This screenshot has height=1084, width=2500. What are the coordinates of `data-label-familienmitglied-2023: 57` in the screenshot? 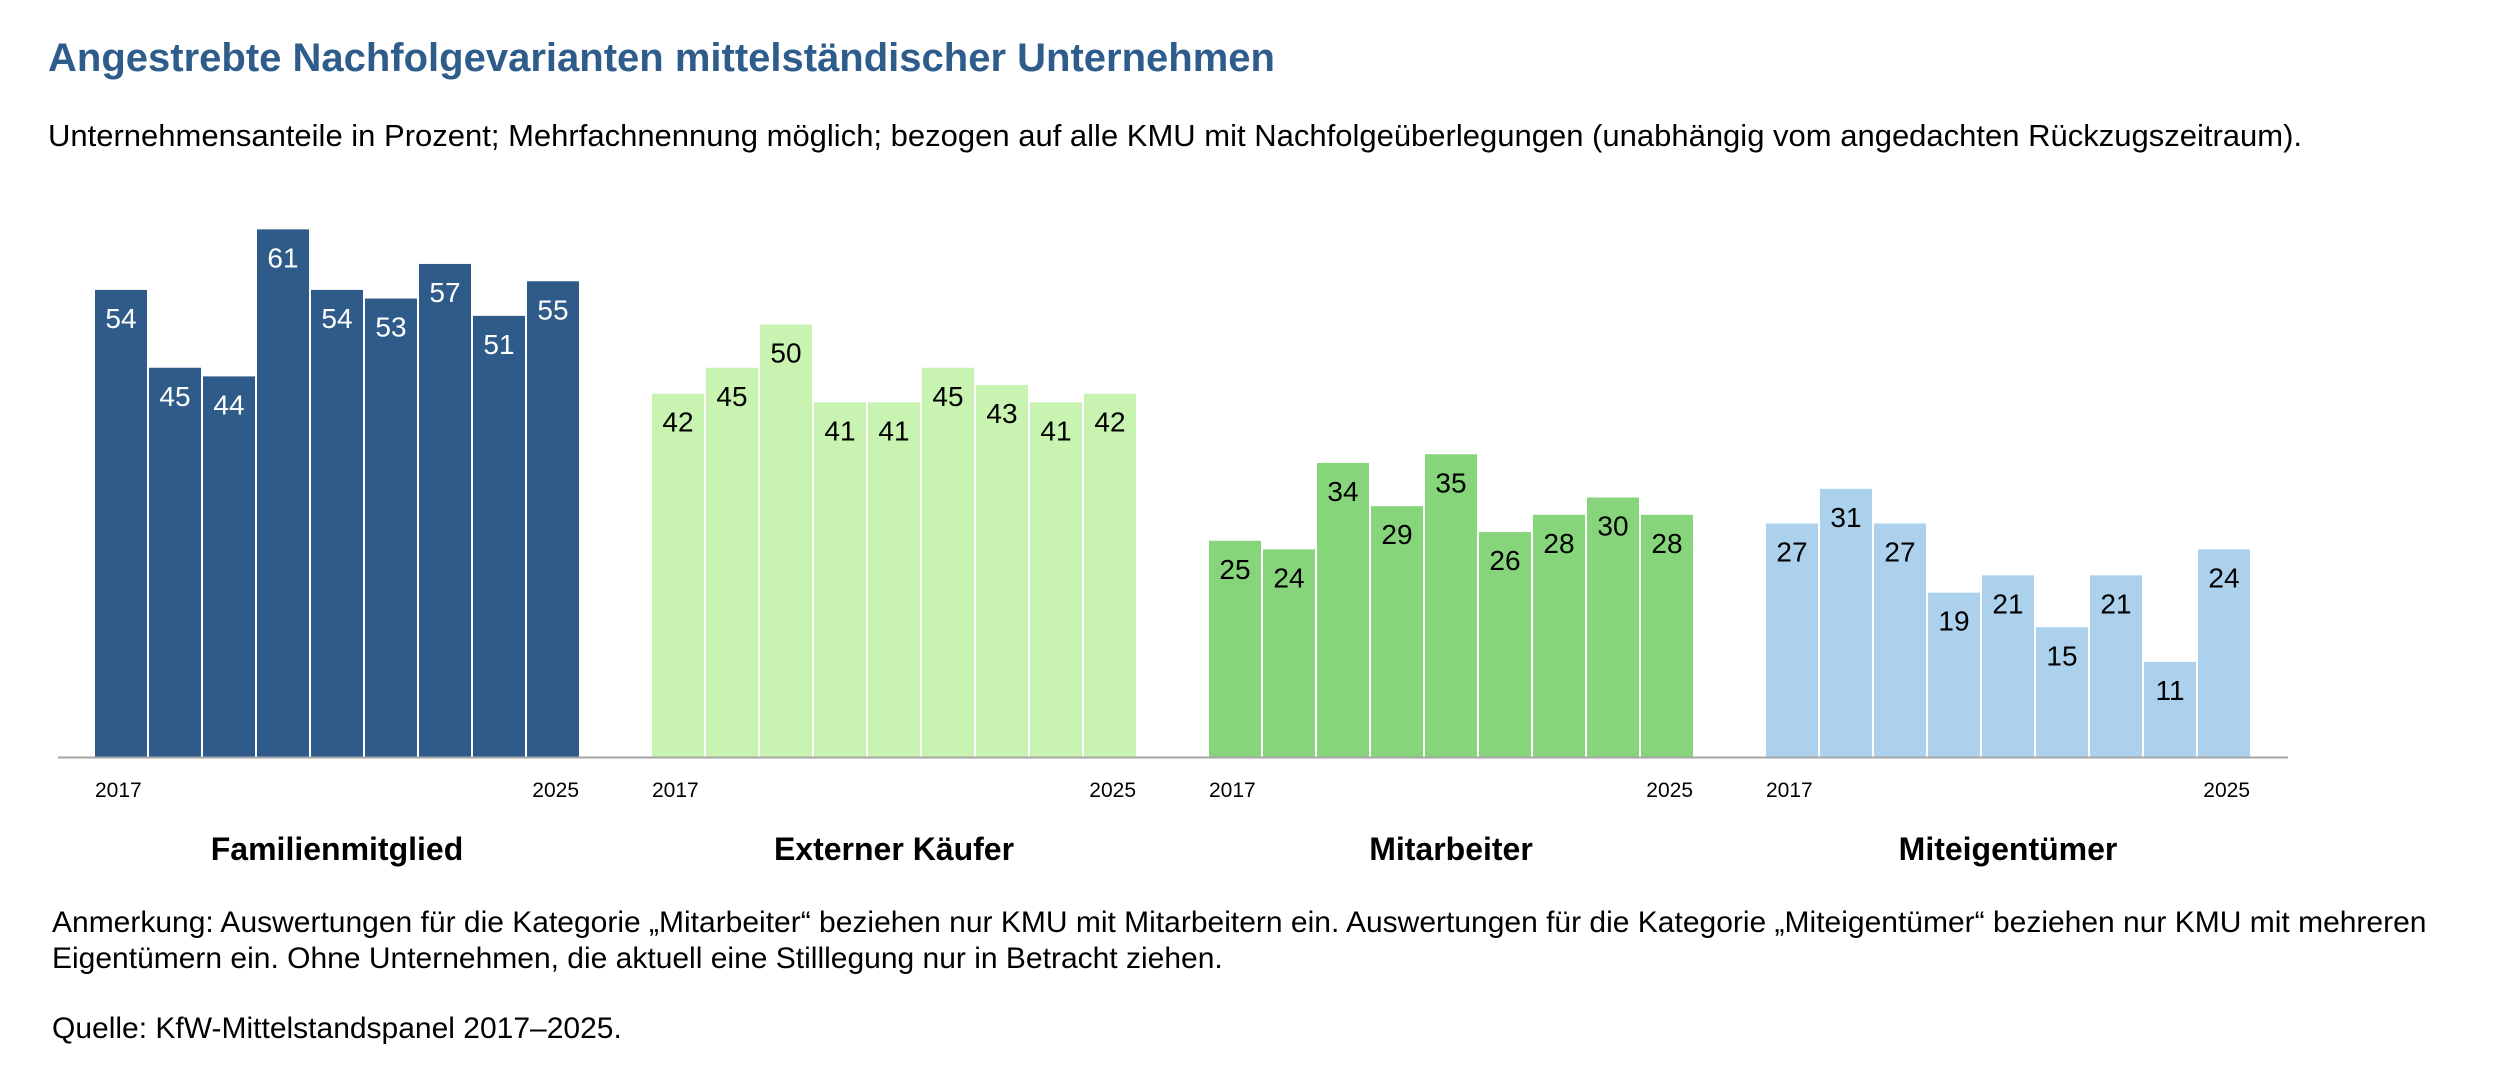 It's located at (444, 292).